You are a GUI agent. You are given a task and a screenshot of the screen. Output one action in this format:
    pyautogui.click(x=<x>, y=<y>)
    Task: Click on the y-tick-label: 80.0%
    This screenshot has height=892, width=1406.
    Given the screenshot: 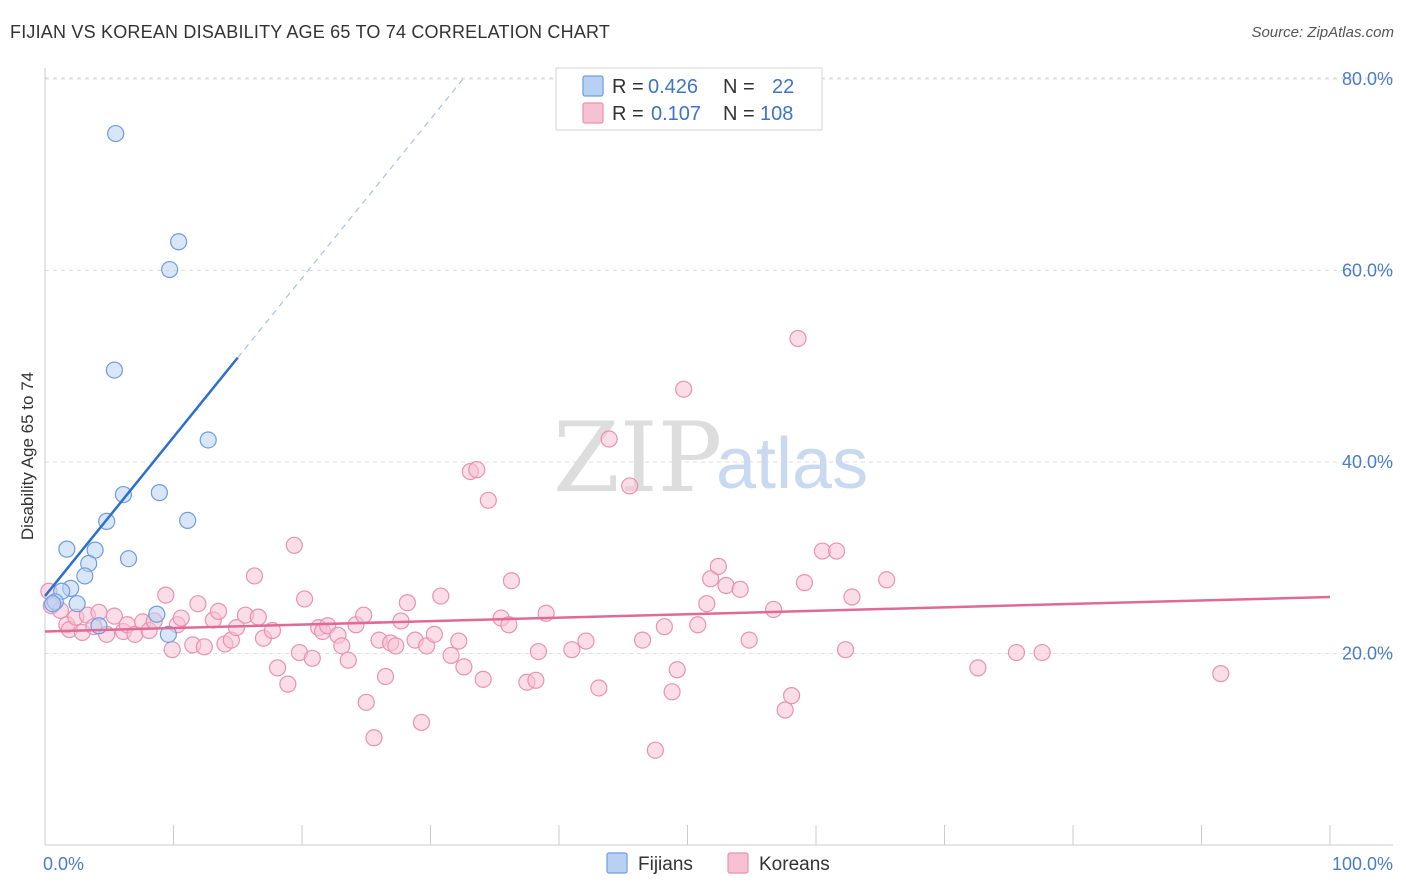 What is the action you would take?
    pyautogui.click(x=1367, y=79)
    